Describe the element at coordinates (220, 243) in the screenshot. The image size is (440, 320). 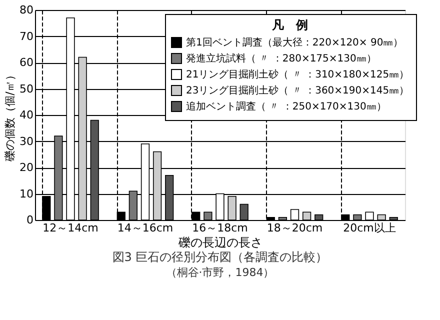
I see `x-axis-title: 礫の長辺の長さ` at that location.